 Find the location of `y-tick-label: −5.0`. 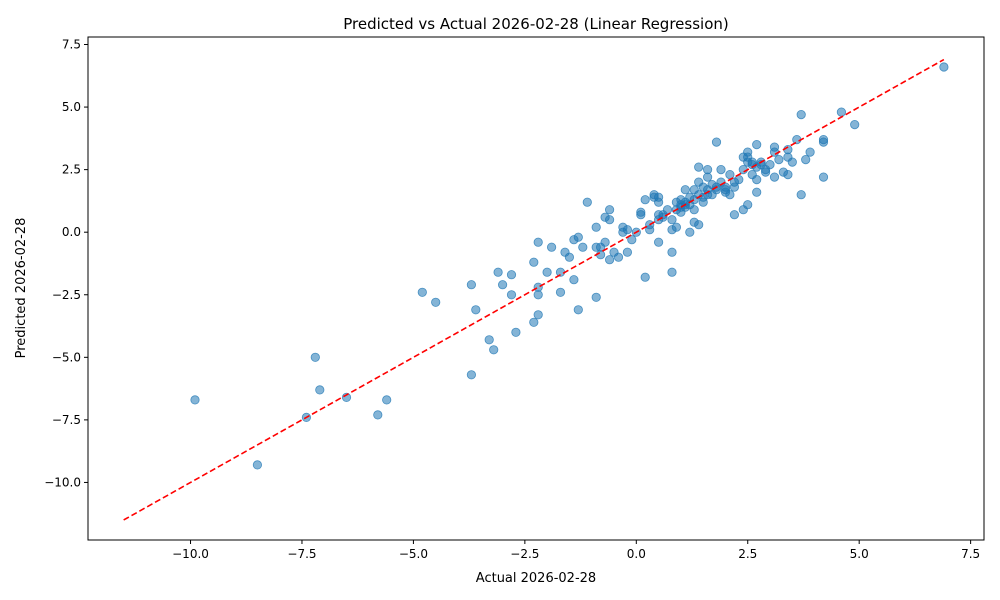

y-tick-label: −5.0 is located at coordinates (66, 357).